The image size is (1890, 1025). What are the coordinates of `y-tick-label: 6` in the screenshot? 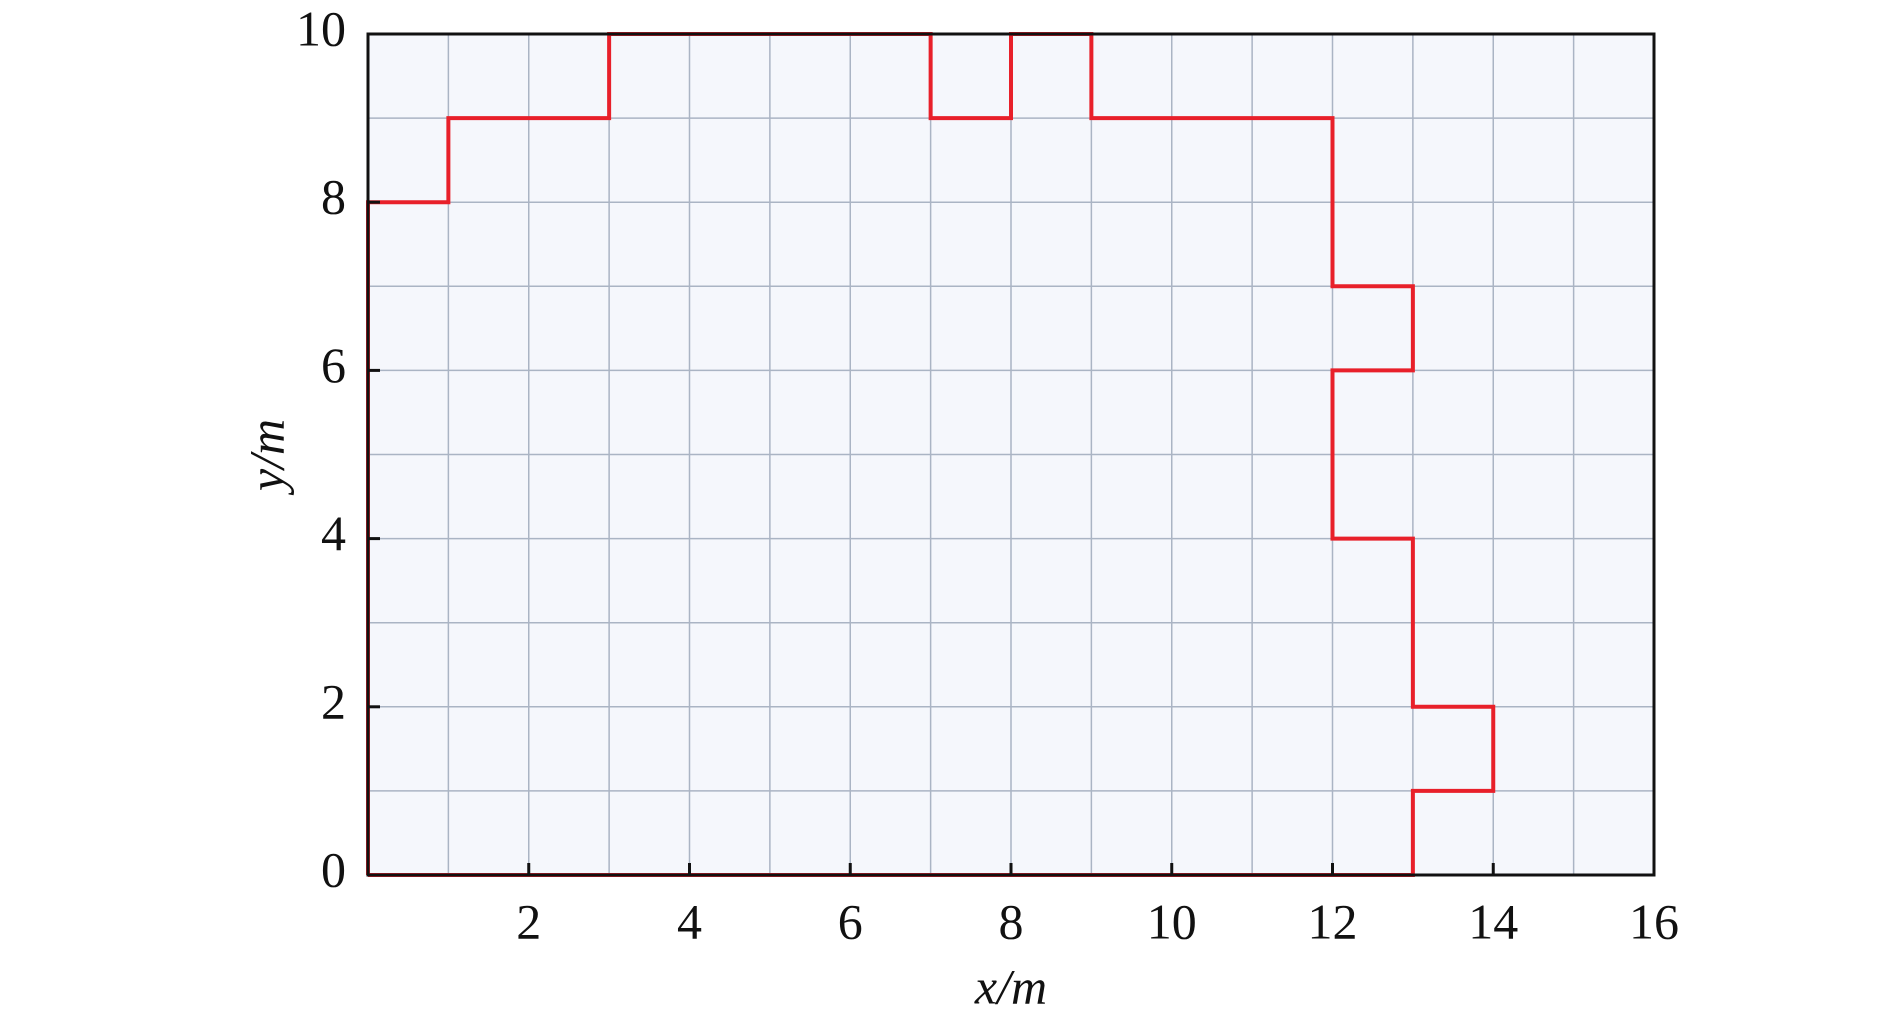 It's located at (333, 365).